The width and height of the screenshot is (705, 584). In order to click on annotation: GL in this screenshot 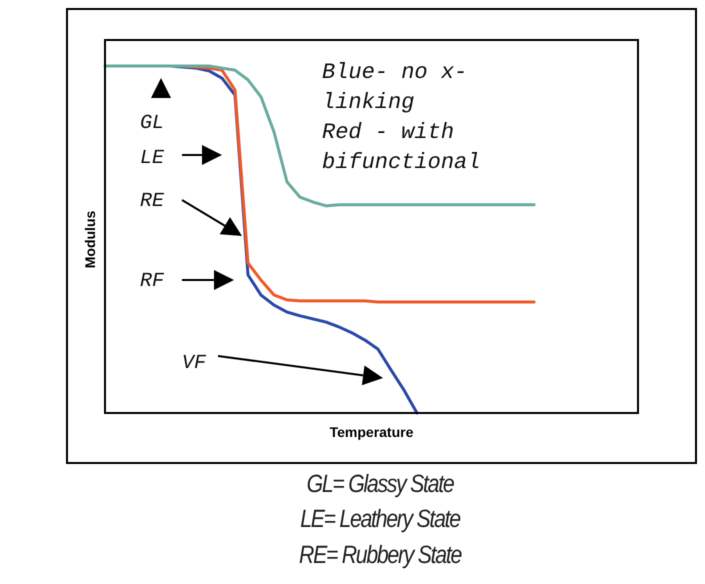, I will do `click(152, 124)`.